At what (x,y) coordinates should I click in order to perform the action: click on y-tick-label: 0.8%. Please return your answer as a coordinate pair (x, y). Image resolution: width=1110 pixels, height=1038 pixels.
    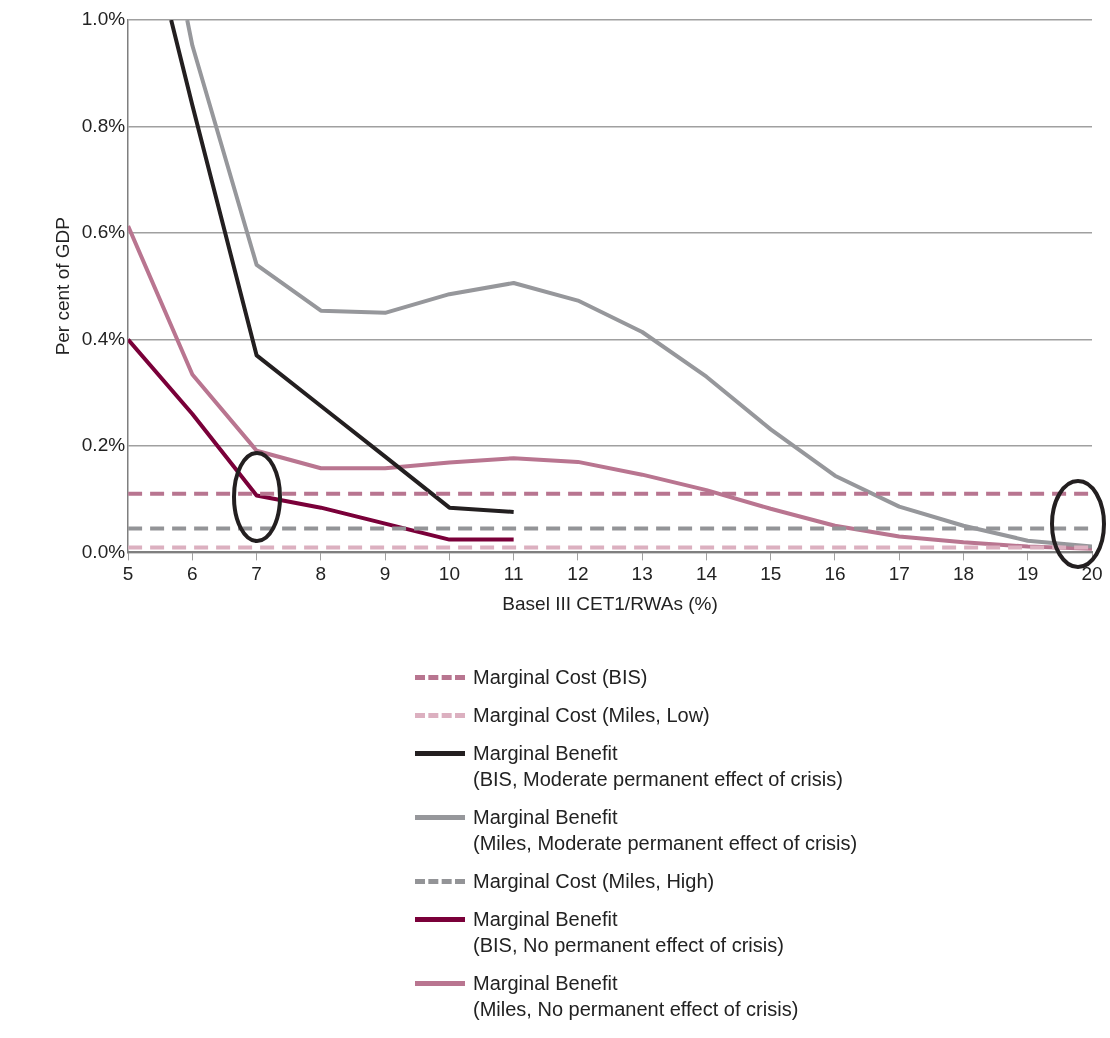
    Looking at the image, I should click on (103, 125).